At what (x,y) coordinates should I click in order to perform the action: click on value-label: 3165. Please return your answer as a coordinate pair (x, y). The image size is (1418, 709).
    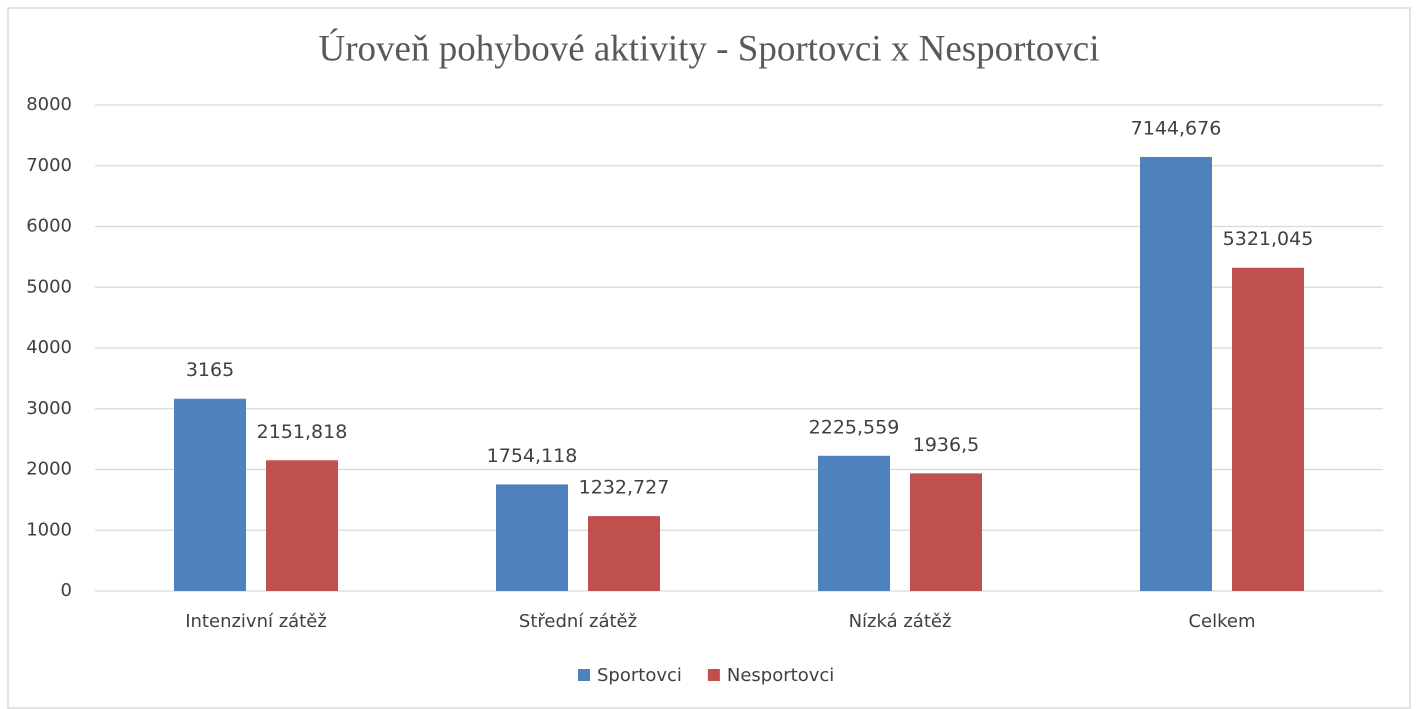
    Looking at the image, I should click on (210, 370).